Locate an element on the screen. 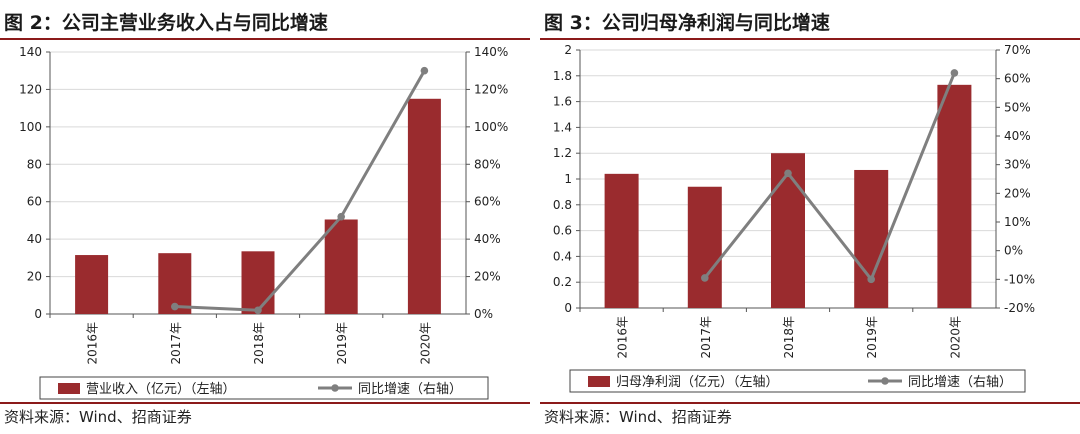 Image resolution: width=1080 pixels, height=434 pixels. left-tick-label: 1.2 is located at coordinates (562, 153).